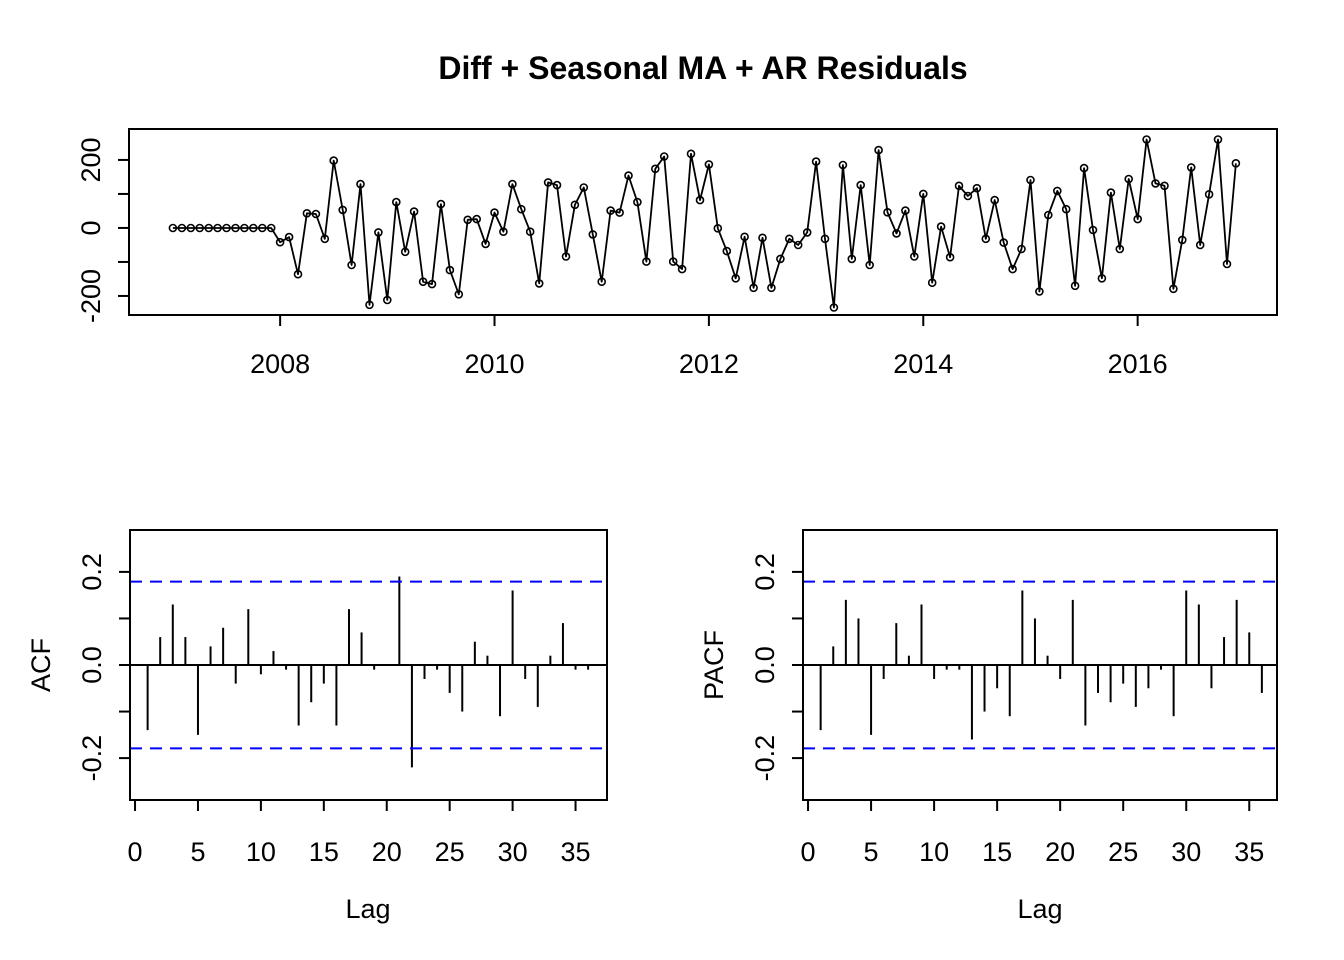  I want to click on pacf-x-axis-label: Lag, so click(1039, 909).